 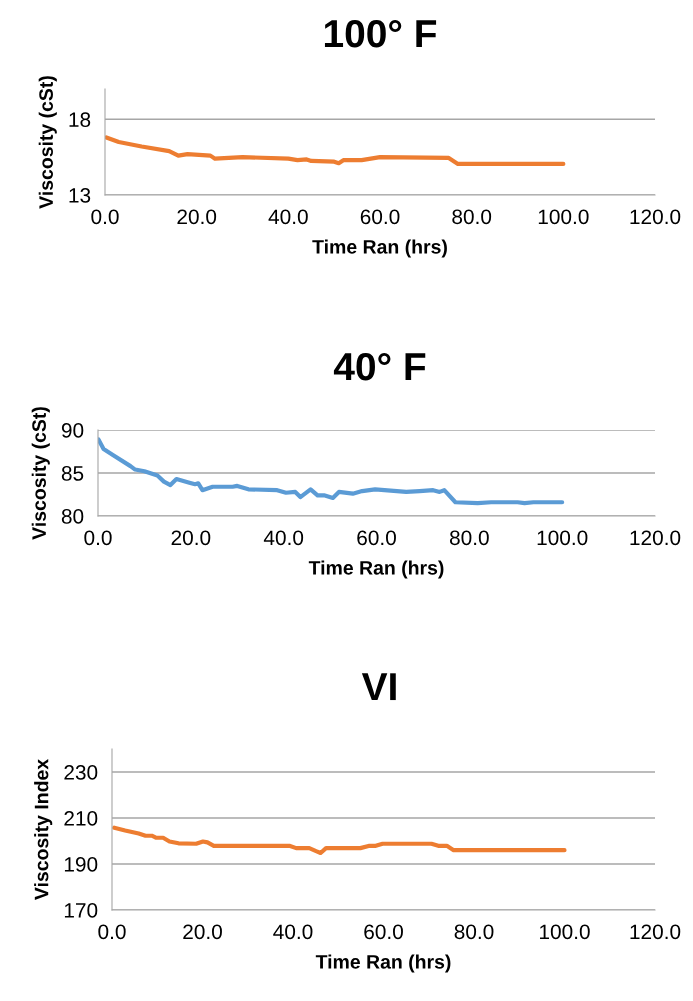 What do you see at coordinates (43, 829) in the screenshot?
I see `y-axis-title: Viscosity Index` at bounding box center [43, 829].